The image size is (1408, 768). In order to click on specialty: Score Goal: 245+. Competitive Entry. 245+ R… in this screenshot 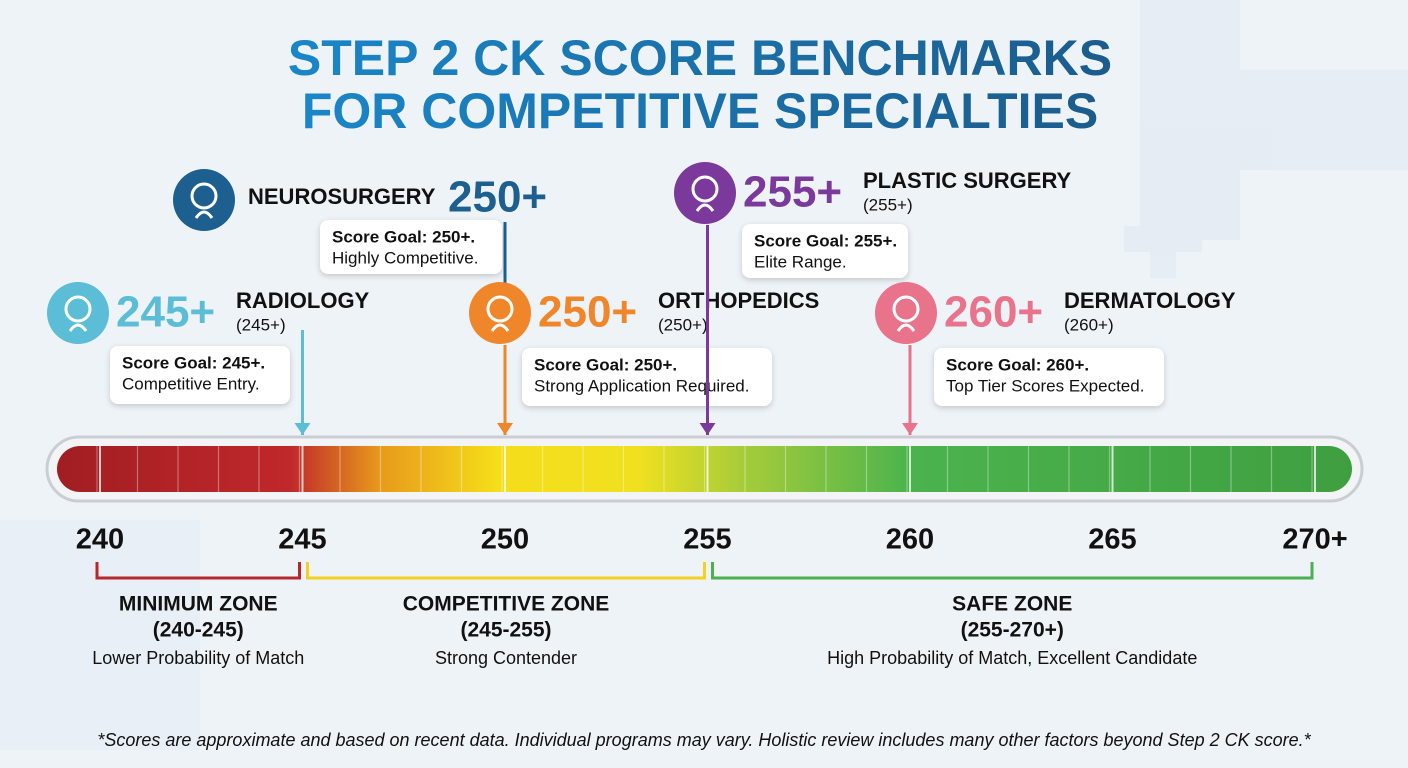, I will do `click(208, 358)`.